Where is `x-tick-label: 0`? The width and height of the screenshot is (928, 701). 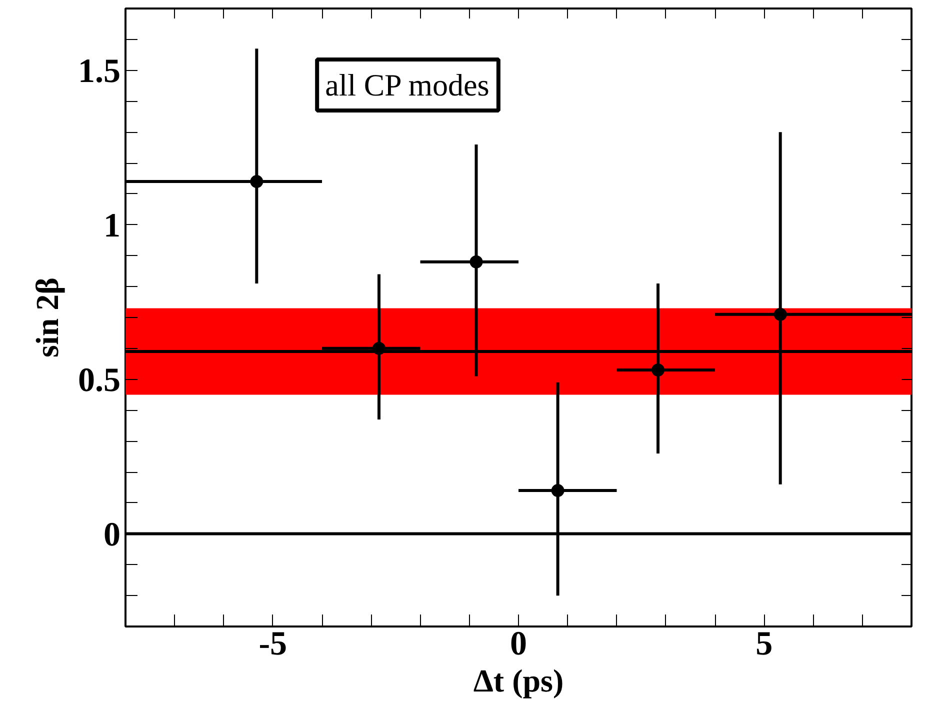 x-tick-label: 0 is located at coordinates (518, 644).